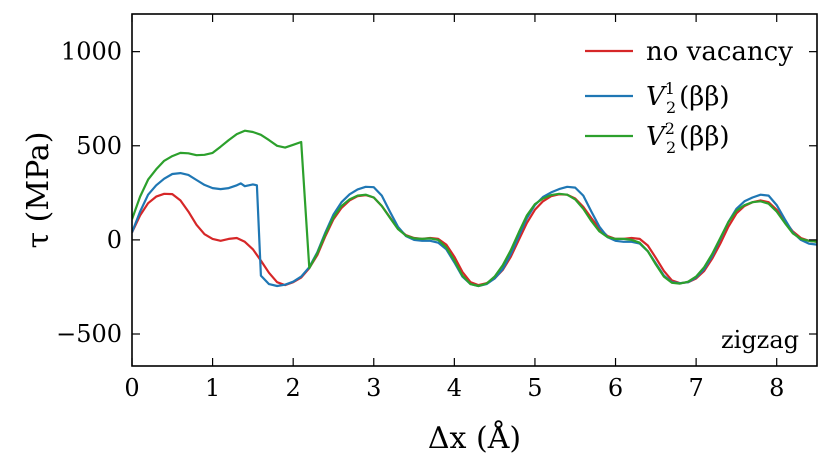 The image size is (831, 471). I want to click on y-axis-label: τ (MPa), so click(38, 190).